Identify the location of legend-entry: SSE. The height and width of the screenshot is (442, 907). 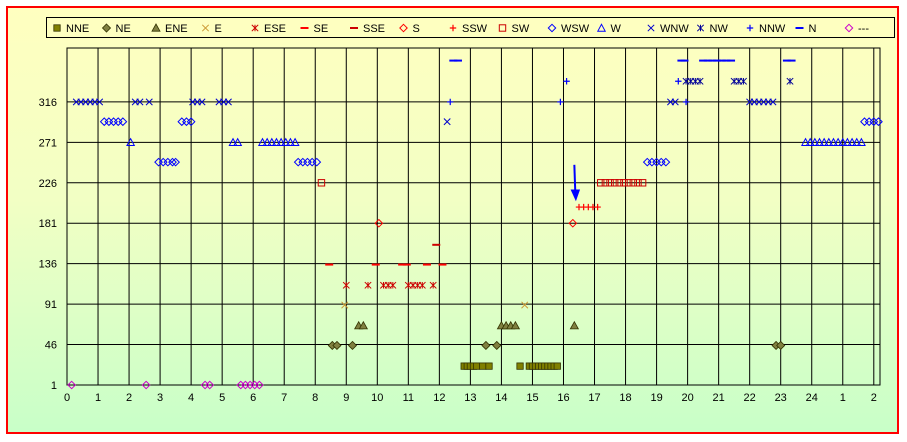
(367, 29).